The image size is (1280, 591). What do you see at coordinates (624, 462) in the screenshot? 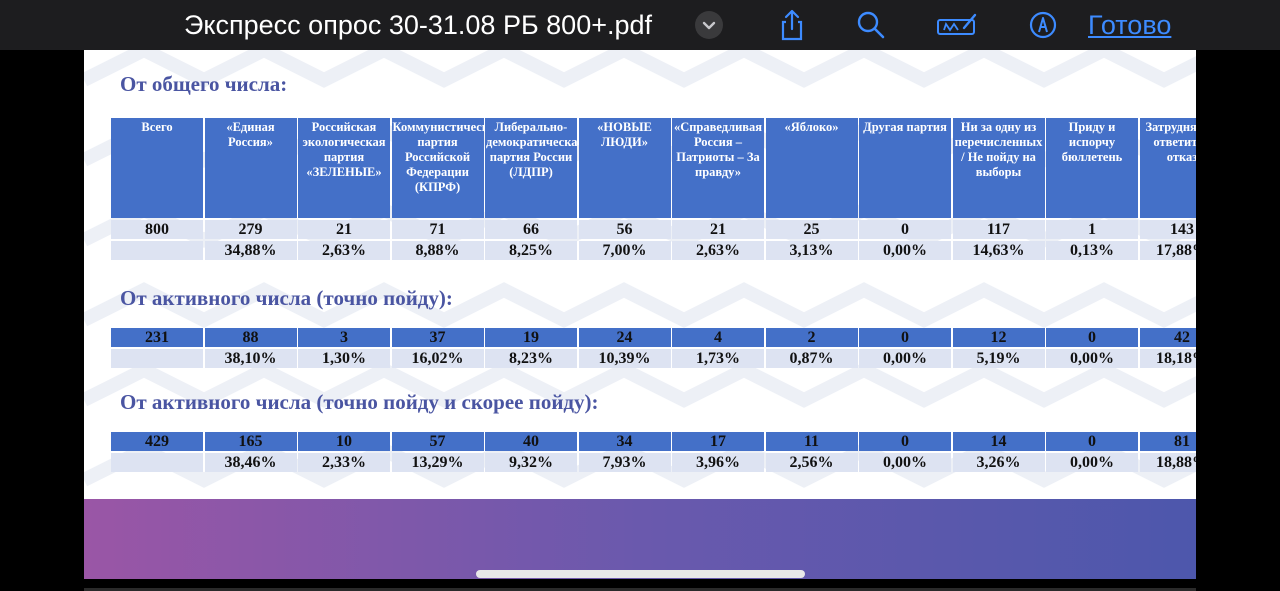
I see `percent-cell: 7,93%` at bounding box center [624, 462].